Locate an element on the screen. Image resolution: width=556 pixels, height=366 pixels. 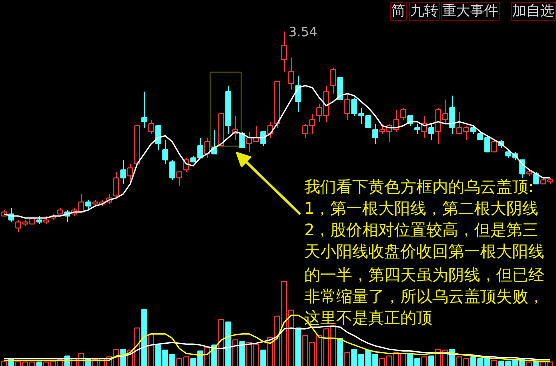
annotation: 2，股价相对位置较高，但是第三 is located at coordinates (421, 230).